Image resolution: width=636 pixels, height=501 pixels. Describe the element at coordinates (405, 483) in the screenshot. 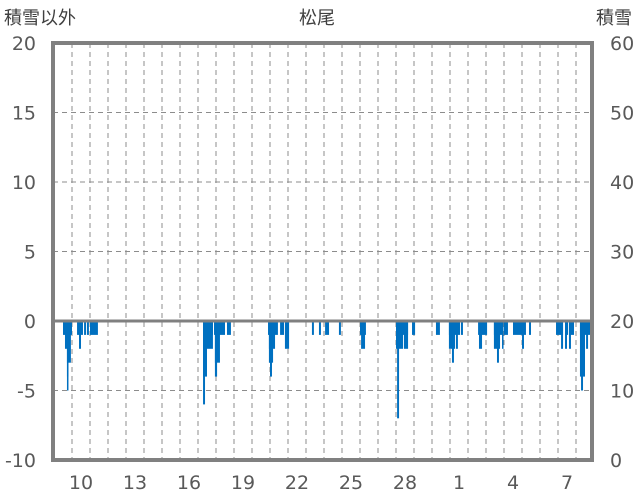

I see `x-tick-label: 28` at that location.